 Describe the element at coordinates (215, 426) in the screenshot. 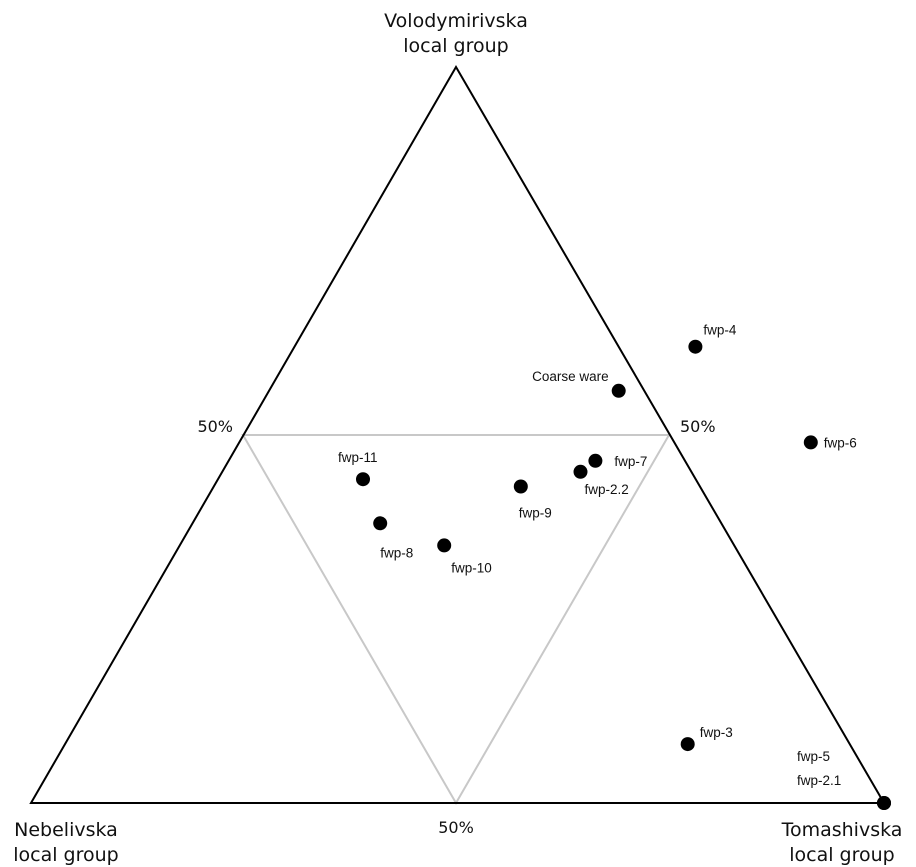

I see `left-midpoint-label: 50%` at that location.